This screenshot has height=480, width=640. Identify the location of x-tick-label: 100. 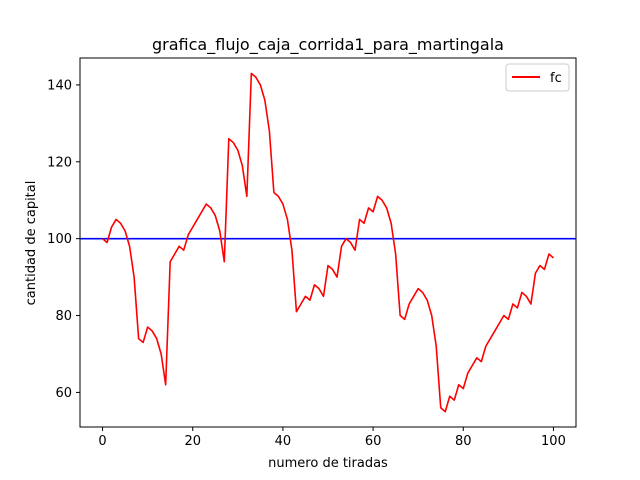
(553, 441).